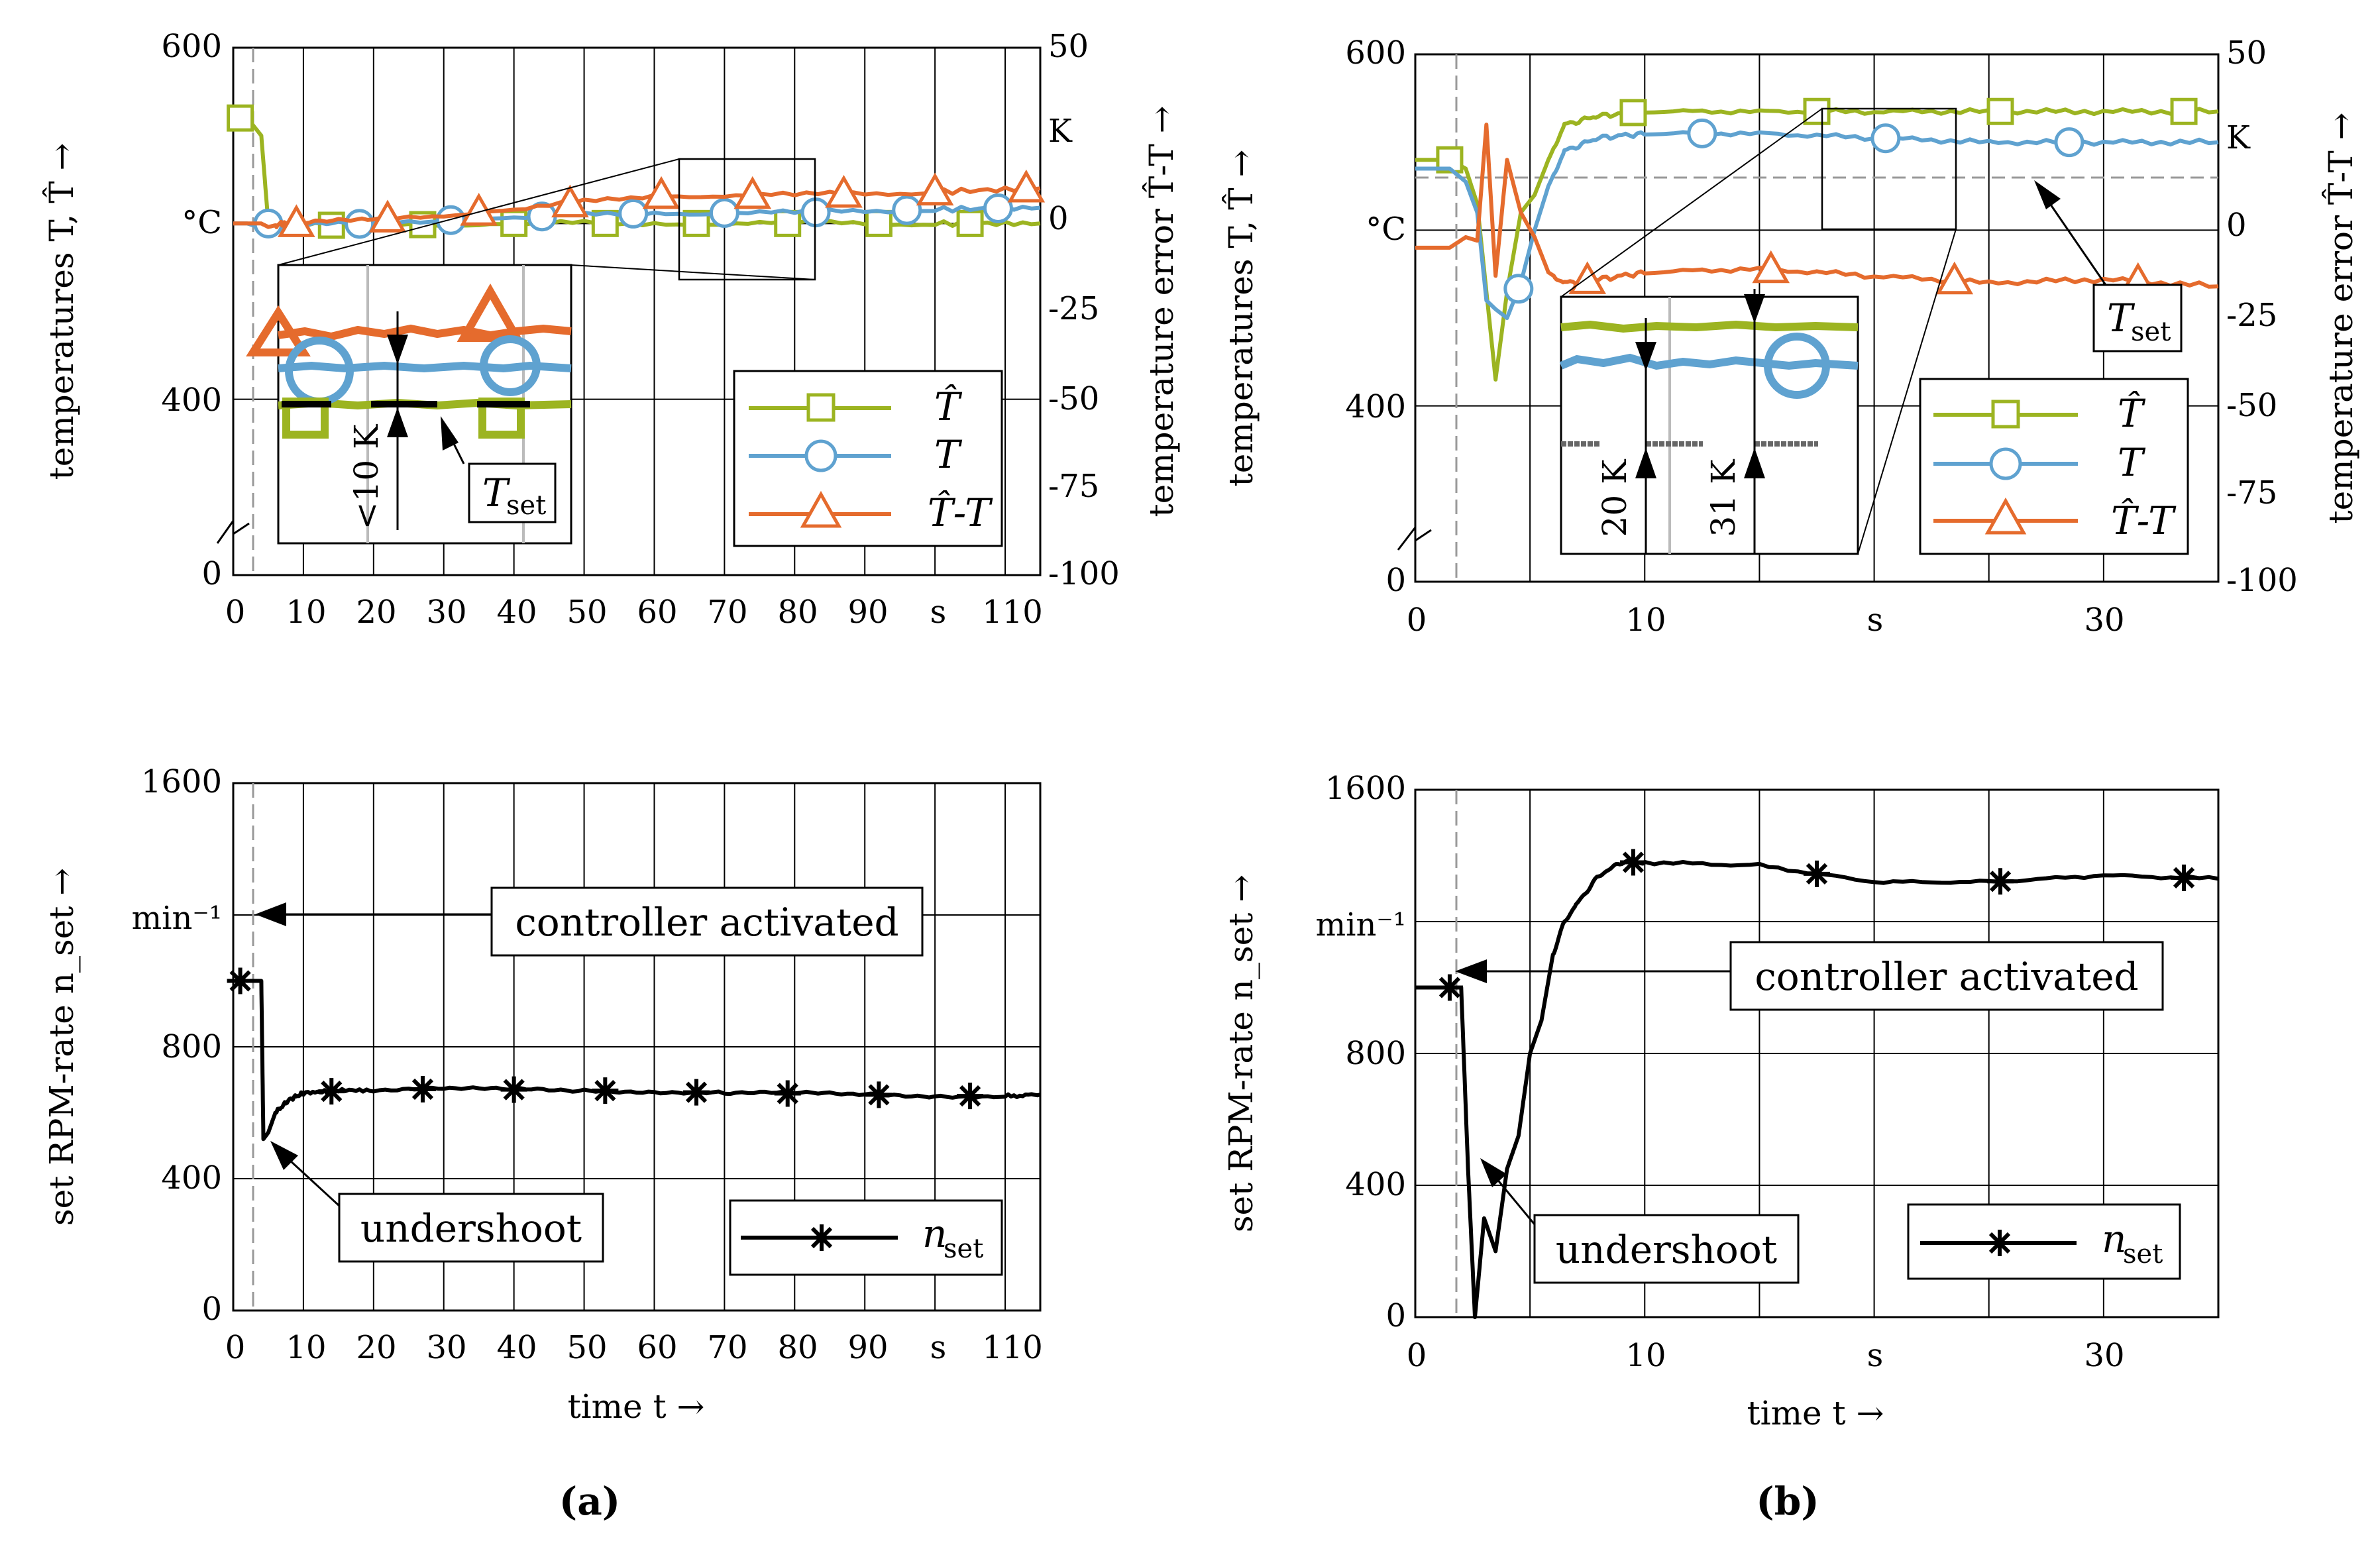  I want to click on ytick-a-bot-400: 400, so click(191, 1178).